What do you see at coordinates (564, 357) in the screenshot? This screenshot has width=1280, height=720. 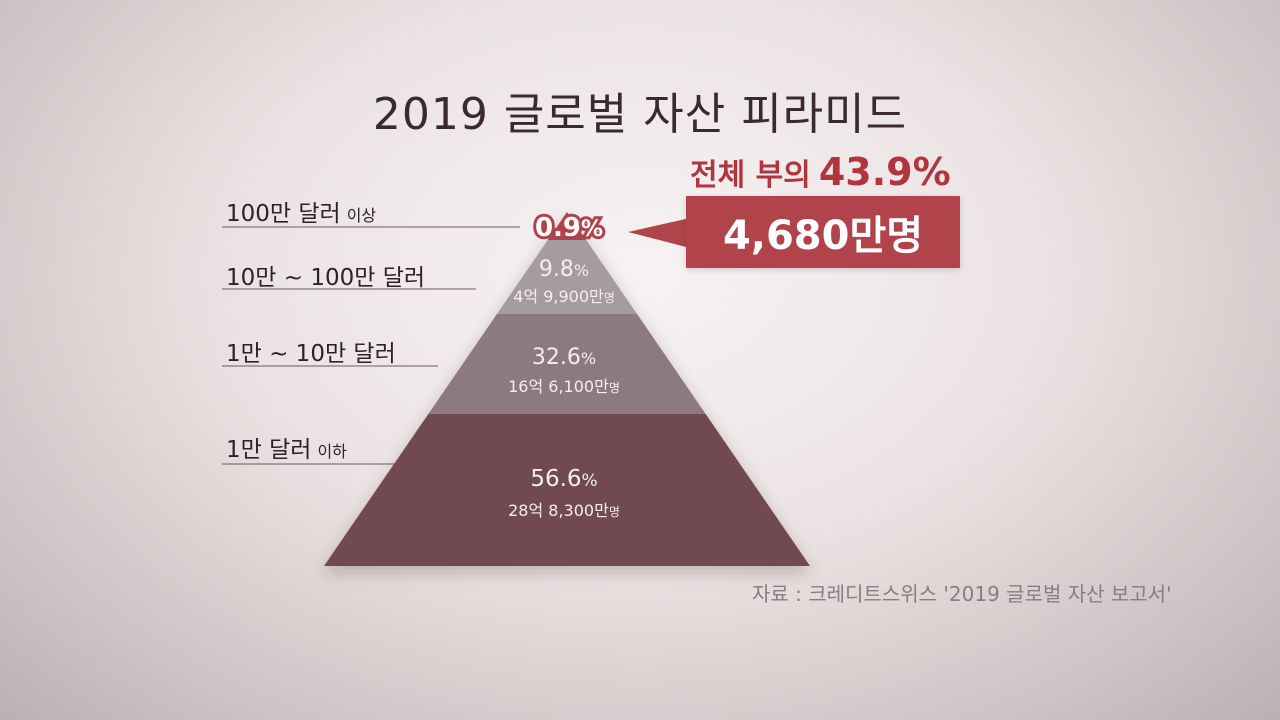 I see `tier-10k-100k-percent: 32.6%` at bounding box center [564, 357].